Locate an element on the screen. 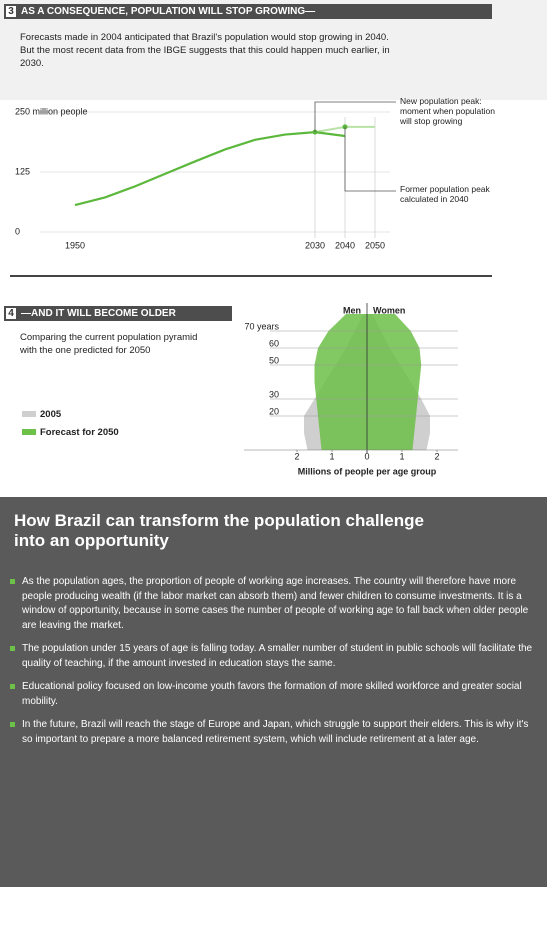 The width and height of the screenshot is (547, 943). legend-item: Forecast for 2050 is located at coordinates (70, 433).